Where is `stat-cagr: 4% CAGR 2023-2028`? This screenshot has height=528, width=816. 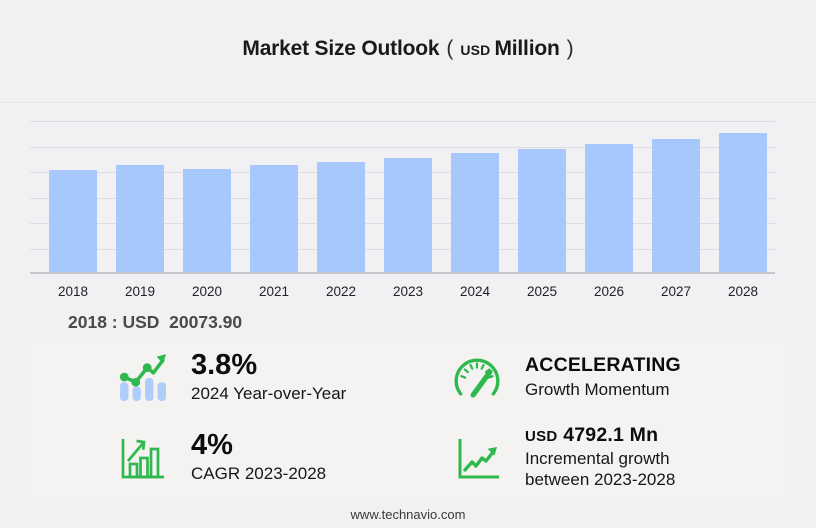 stat-cagr: 4% CAGR 2023-2028 is located at coordinates (219, 457).